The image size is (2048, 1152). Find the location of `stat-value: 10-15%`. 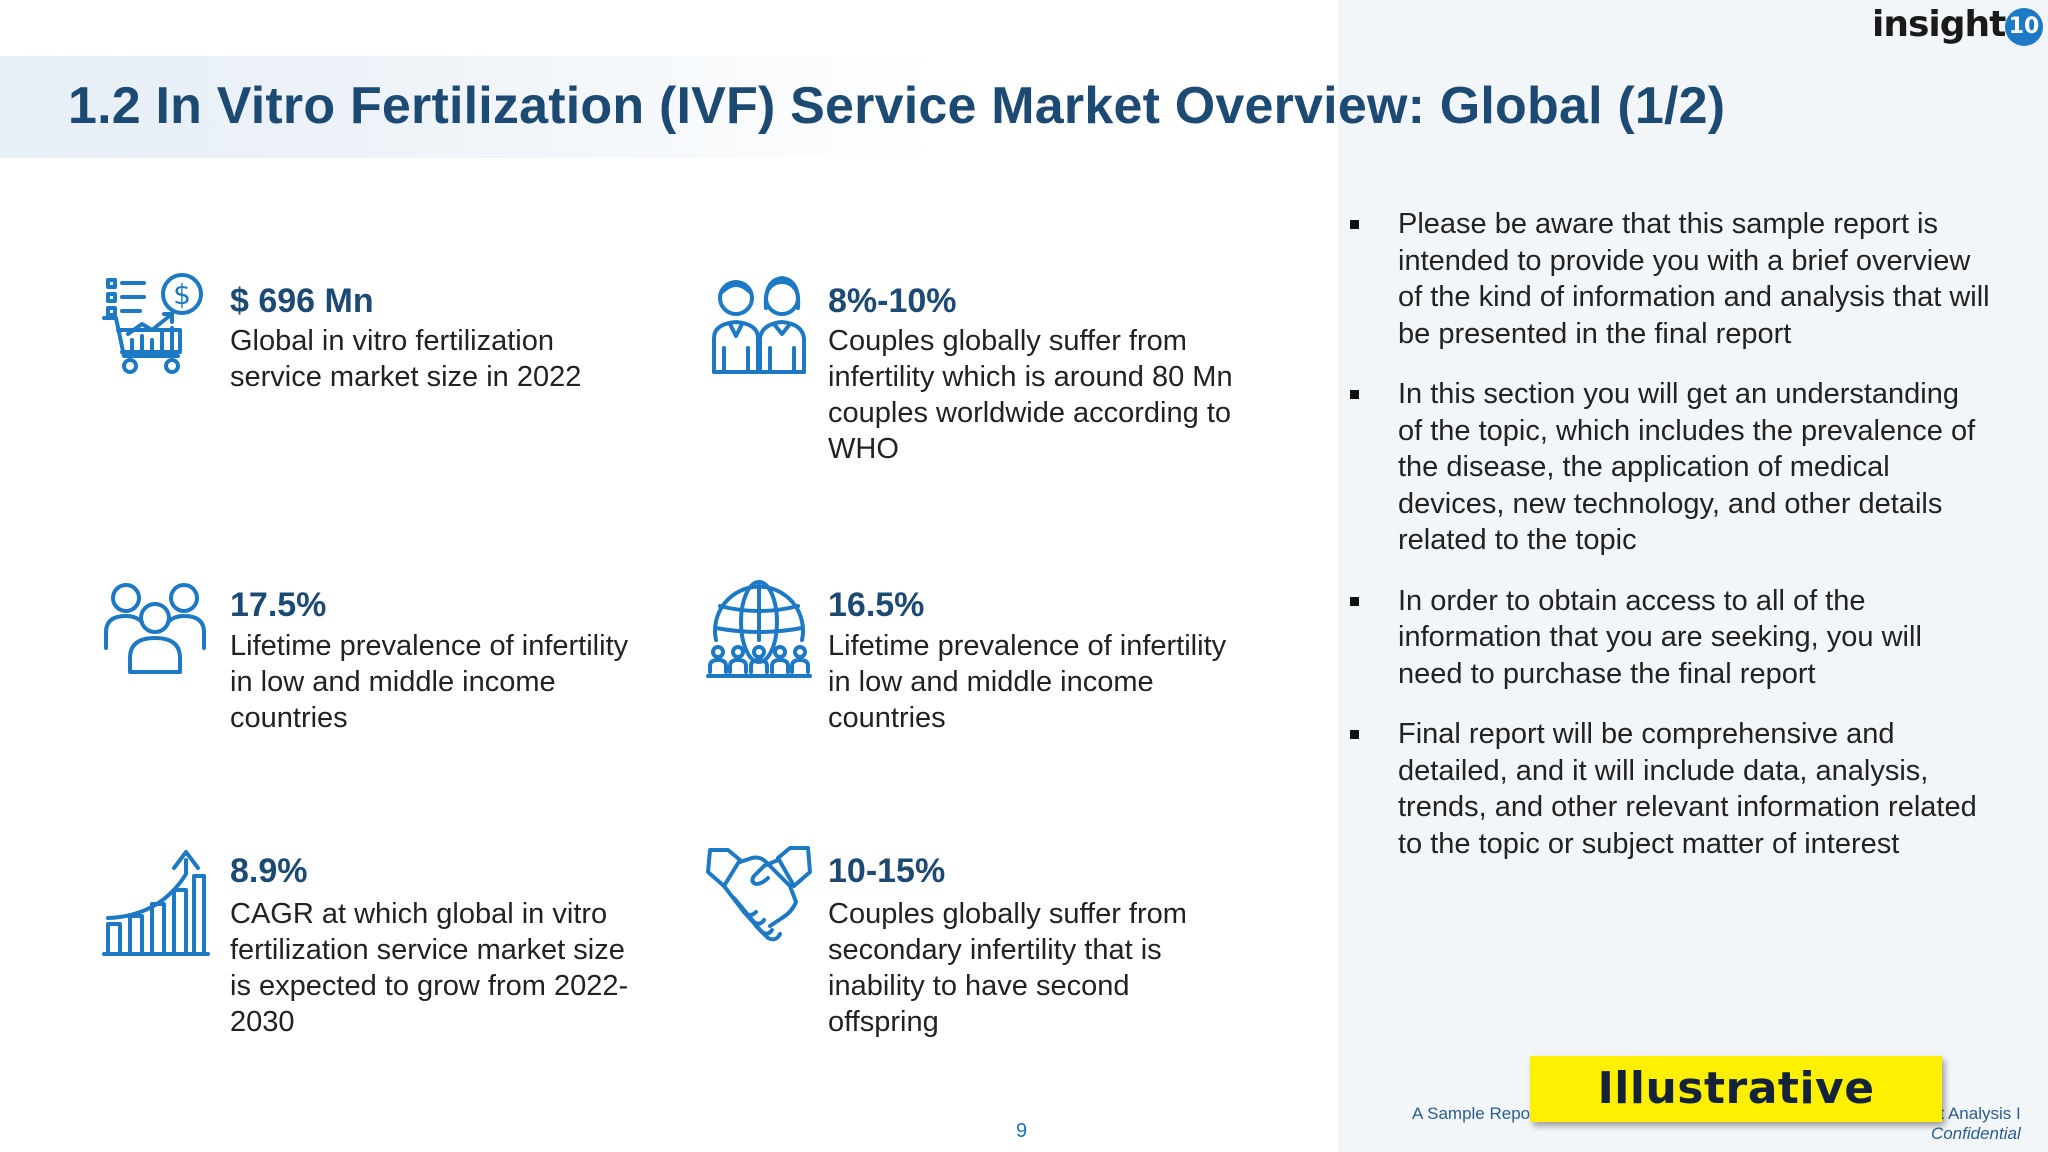

stat-value: 10-15% is located at coordinates (887, 871).